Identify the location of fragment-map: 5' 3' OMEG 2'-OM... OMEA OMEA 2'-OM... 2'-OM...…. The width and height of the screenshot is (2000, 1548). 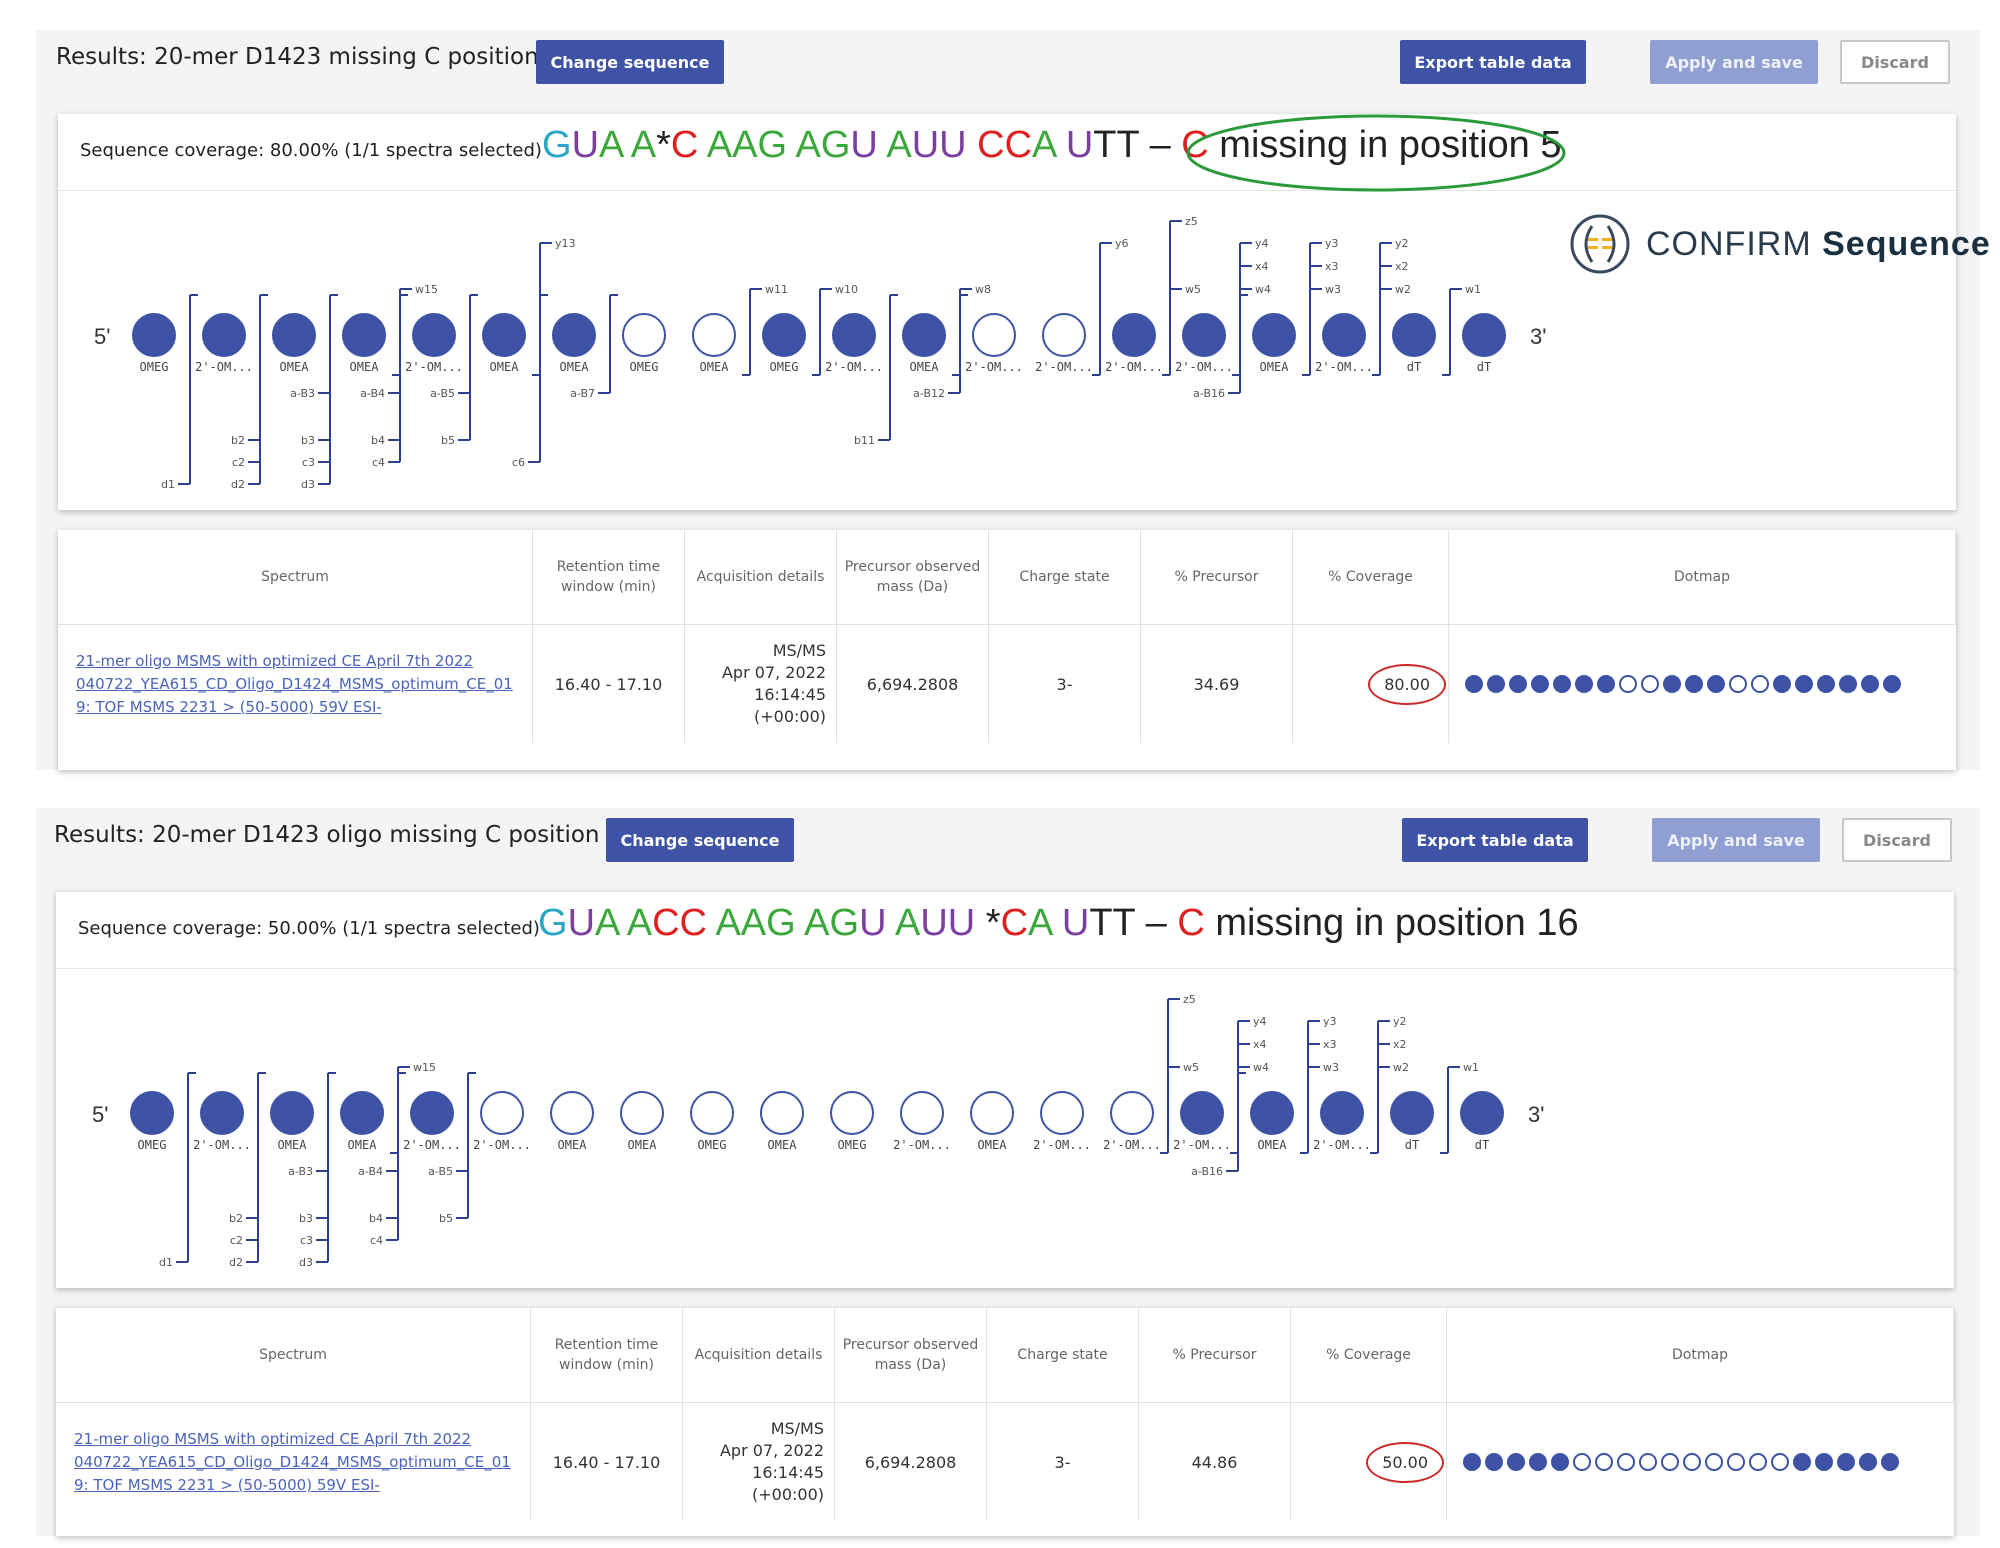
(818, 1131).